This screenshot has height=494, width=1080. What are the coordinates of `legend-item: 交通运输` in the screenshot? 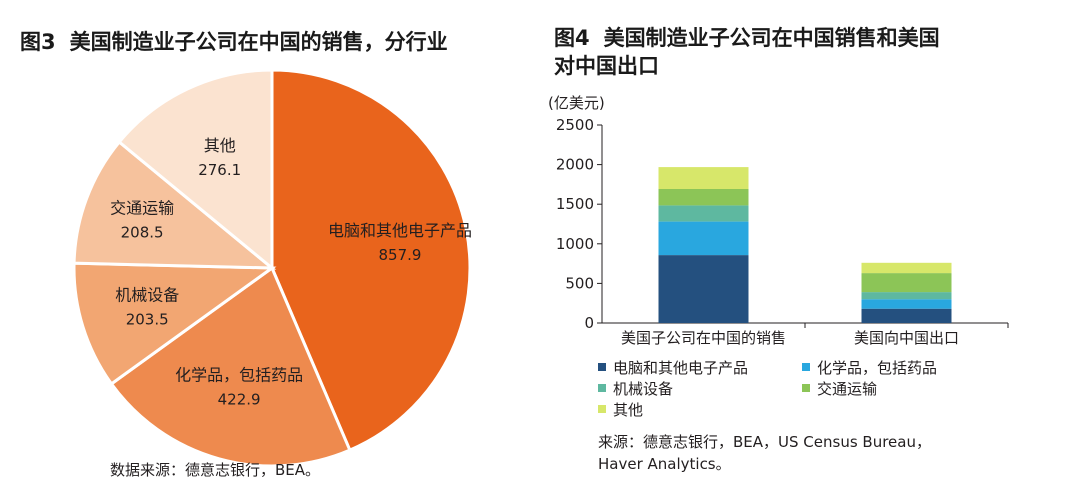 It's located at (839, 389).